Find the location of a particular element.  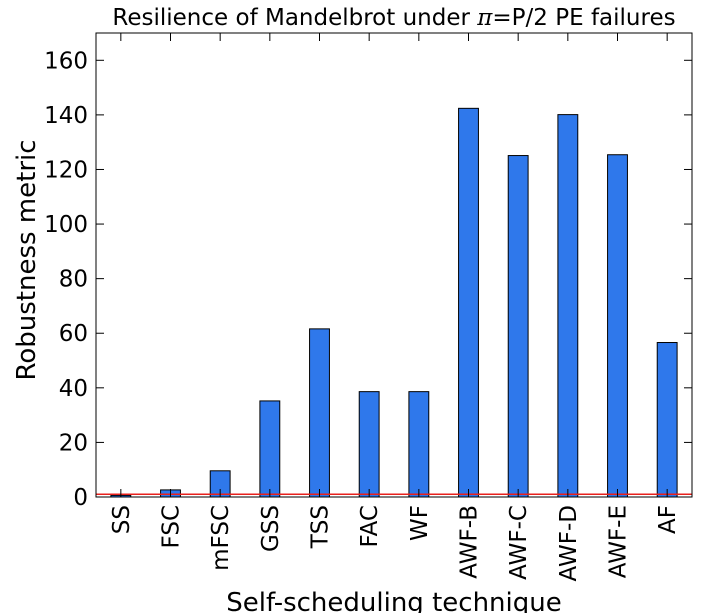

x-axis-label: Self-scheduling technique is located at coordinates (393, 600).